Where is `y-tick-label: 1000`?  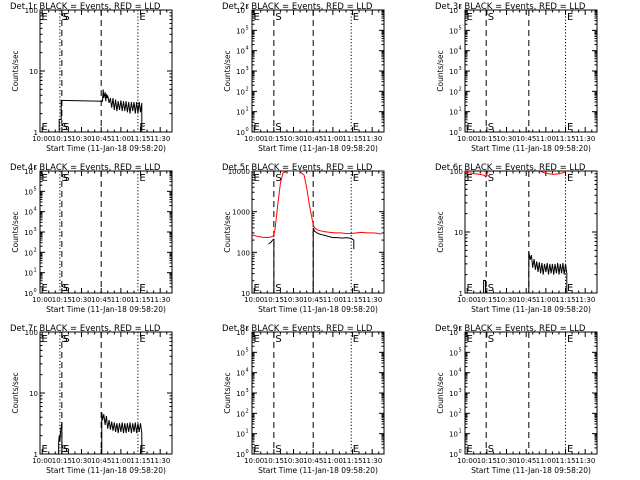 y-tick-label: 1000 is located at coordinates (241, 213).